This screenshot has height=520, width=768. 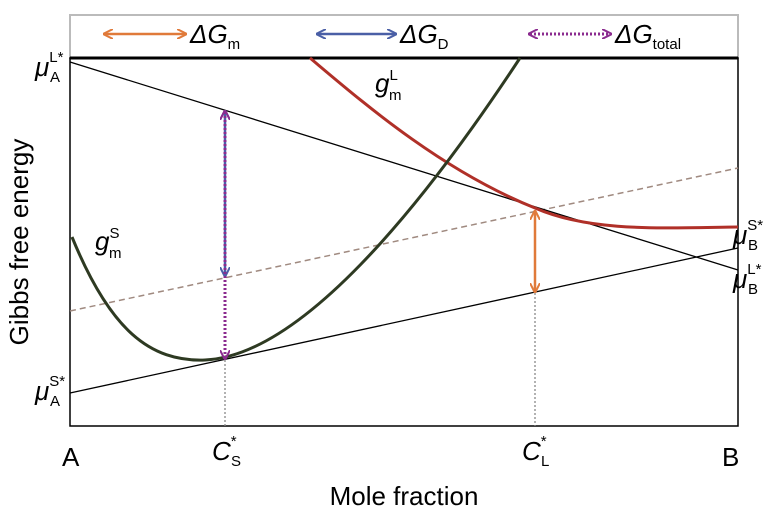 I want to click on potential-label: μS* A, so click(x=49, y=391).